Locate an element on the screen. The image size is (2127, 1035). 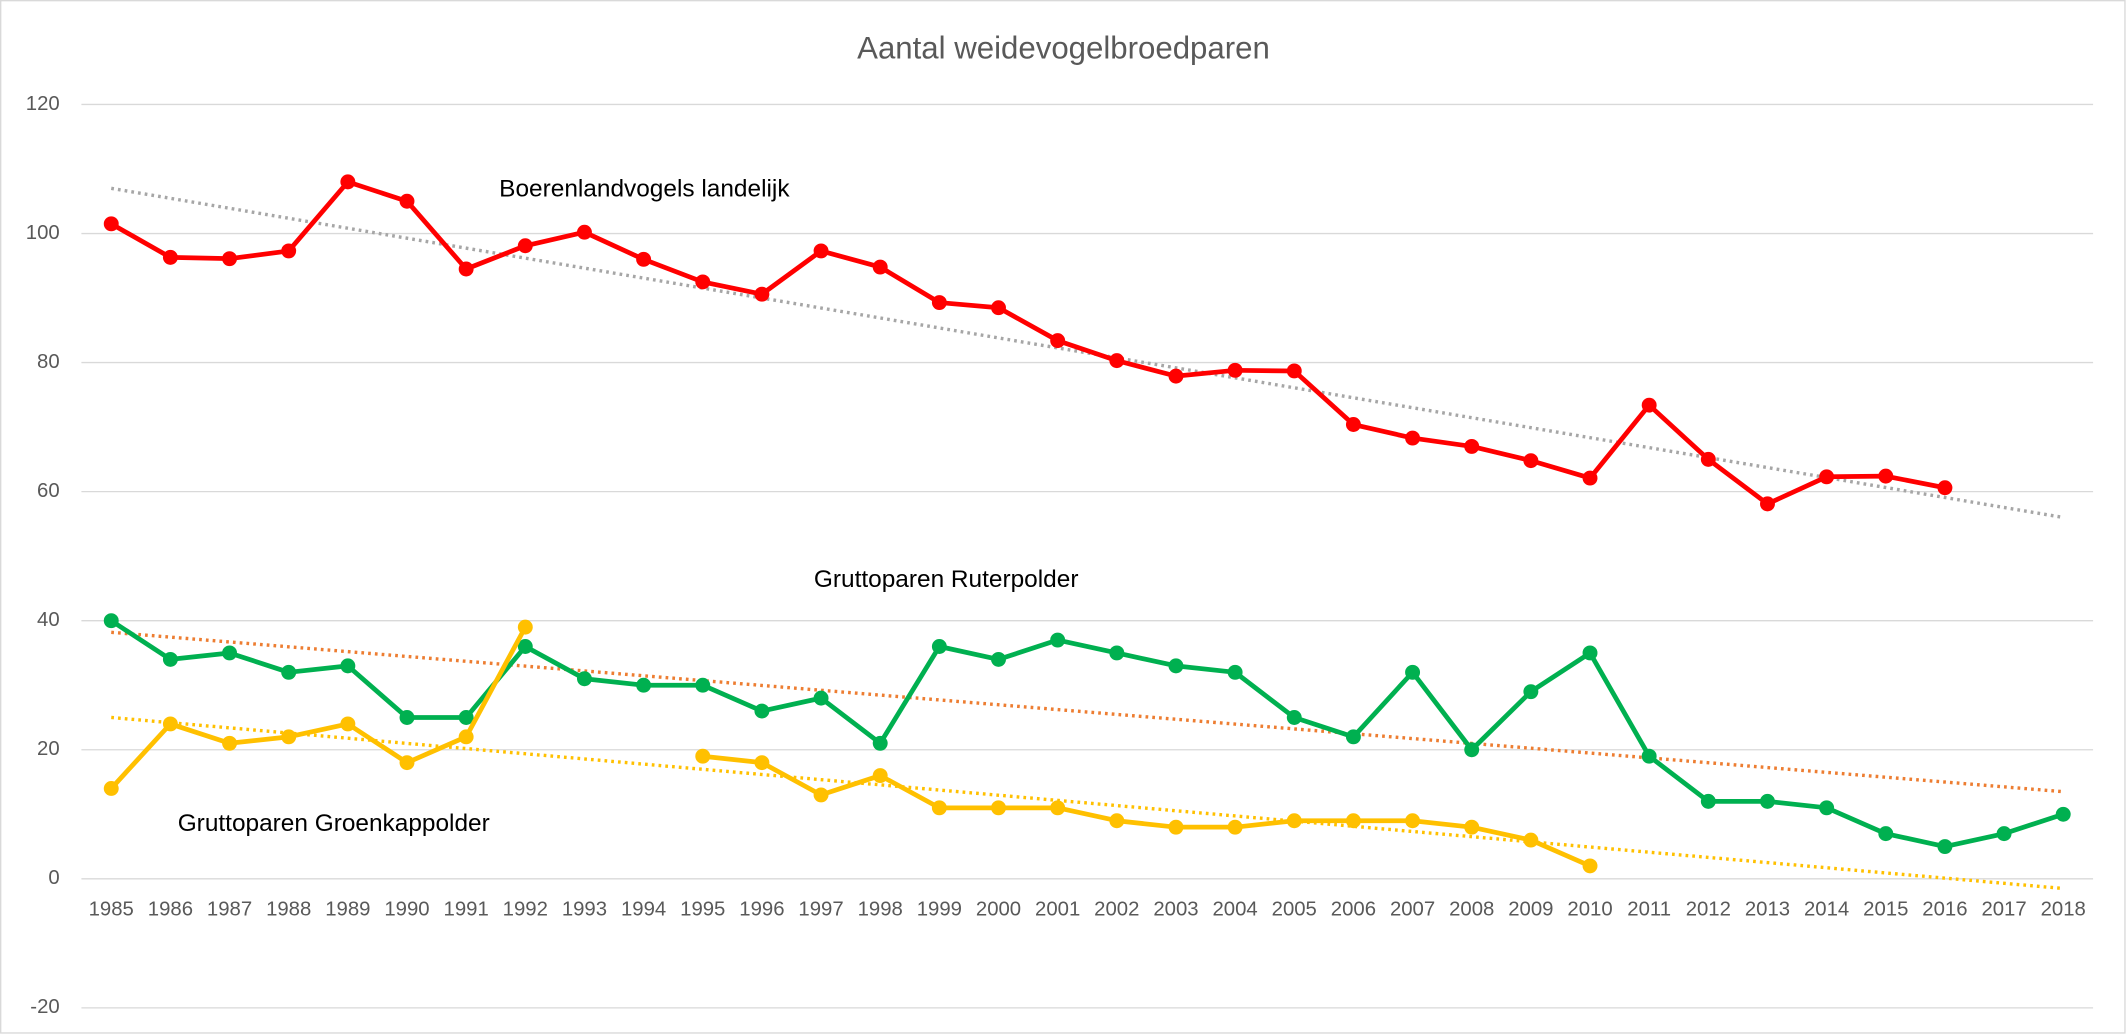
x-tick-label: 1991 is located at coordinates (466, 910).